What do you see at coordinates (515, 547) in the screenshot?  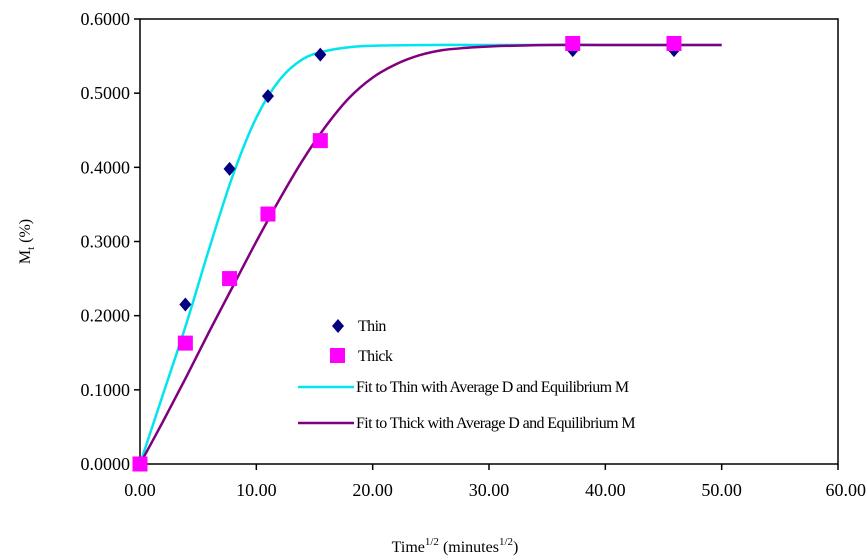 I see `x-axis-title-unit-close: )` at bounding box center [515, 547].